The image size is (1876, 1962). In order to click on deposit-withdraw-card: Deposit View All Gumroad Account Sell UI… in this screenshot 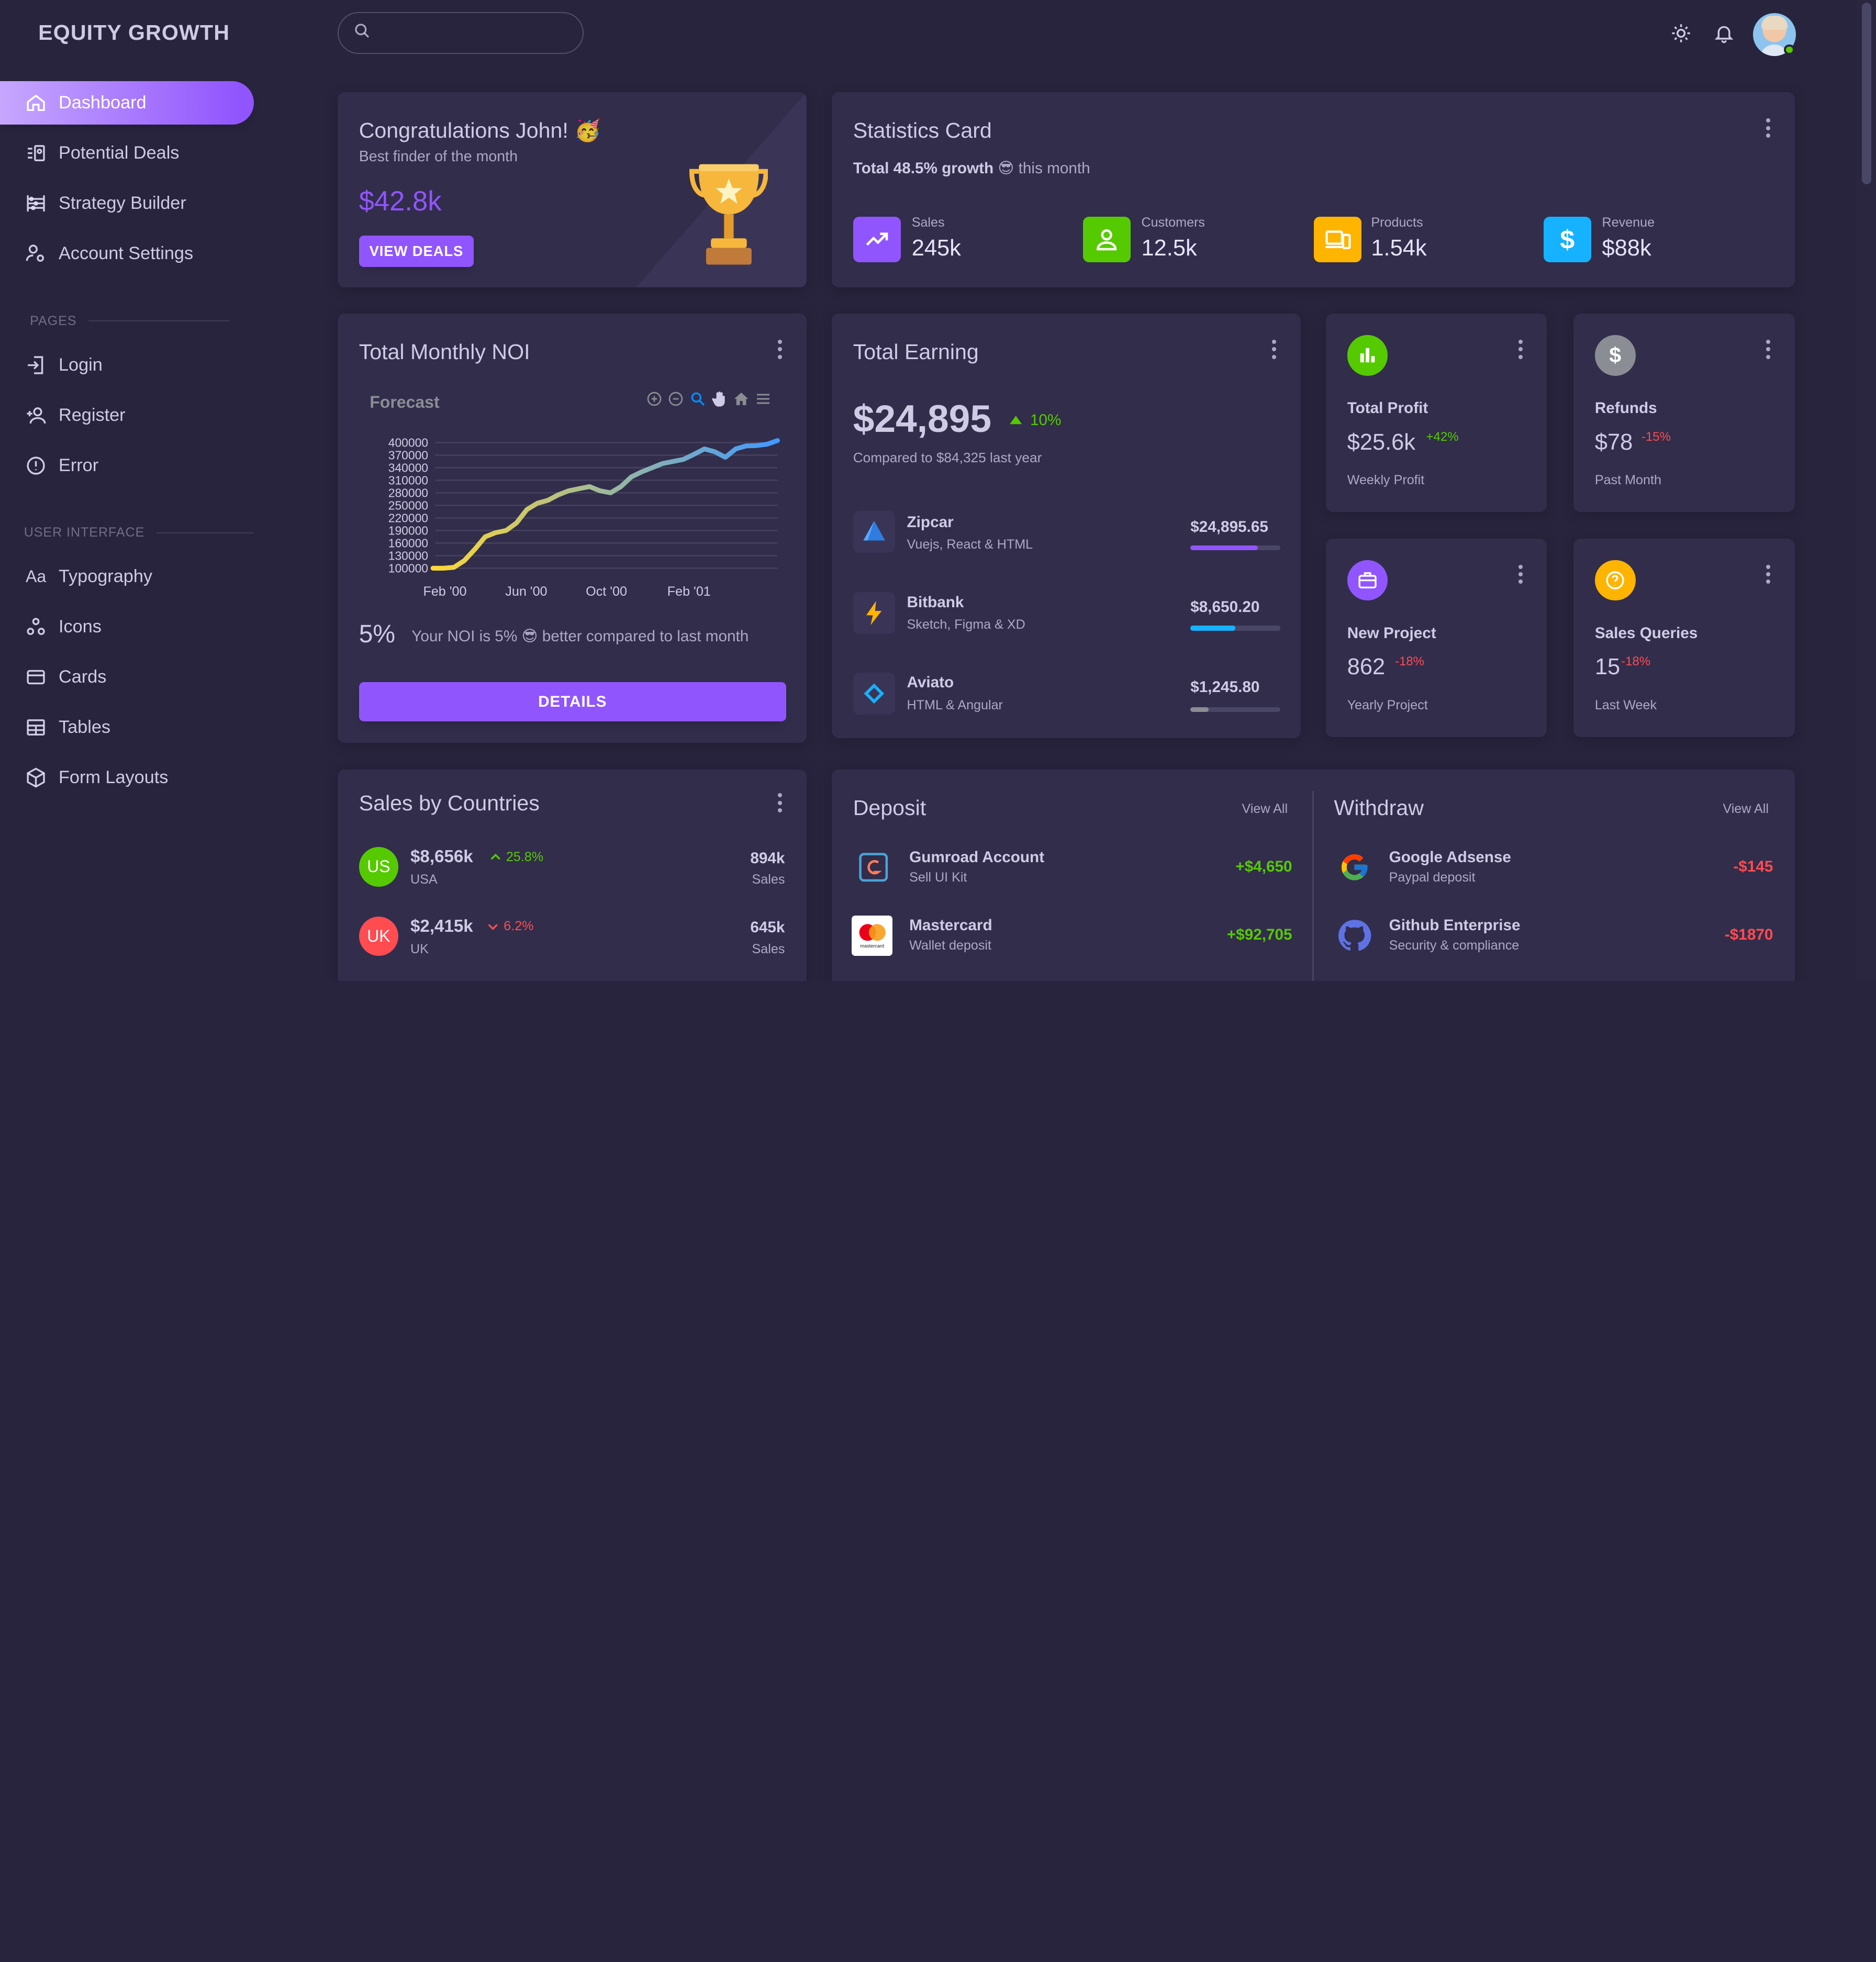, I will do `click(1313, 875)`.